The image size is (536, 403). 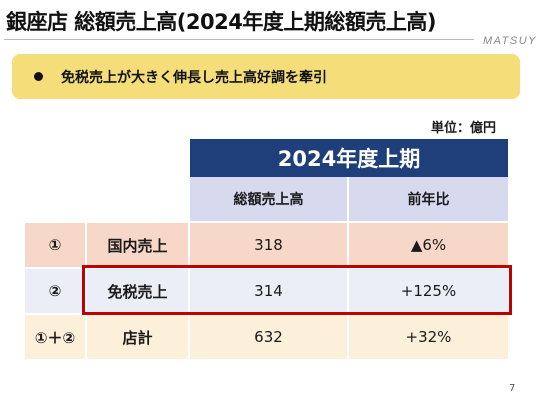 What do you see at coordinates (428, 245) in the screenshot?
I see `yoy-value: ▲6%` at bounding box center [428, 245].